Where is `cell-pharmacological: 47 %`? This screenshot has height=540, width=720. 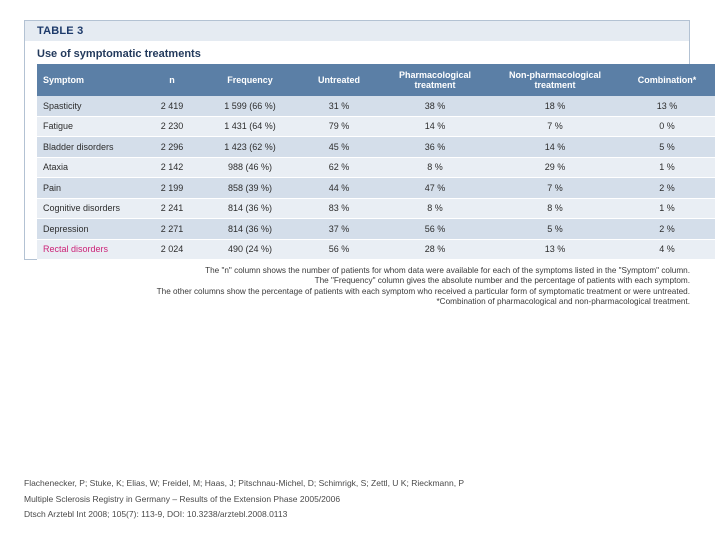
cell-pharmacological: 47 % is located at coordinates (435, 188).